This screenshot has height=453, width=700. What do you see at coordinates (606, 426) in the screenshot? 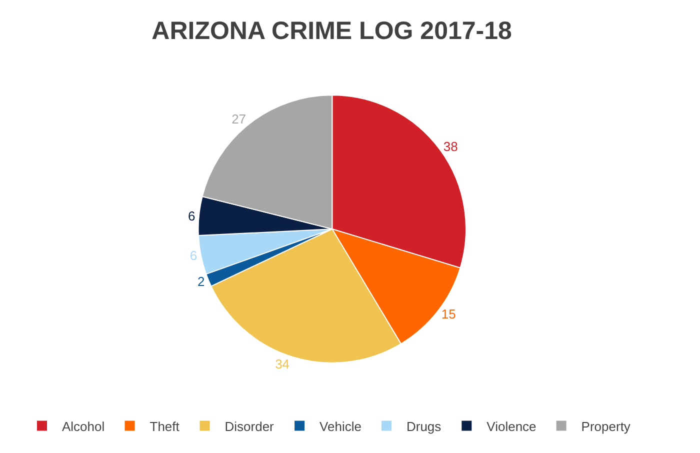
I see `legend-label: Property` at bounding box center [606, 426].